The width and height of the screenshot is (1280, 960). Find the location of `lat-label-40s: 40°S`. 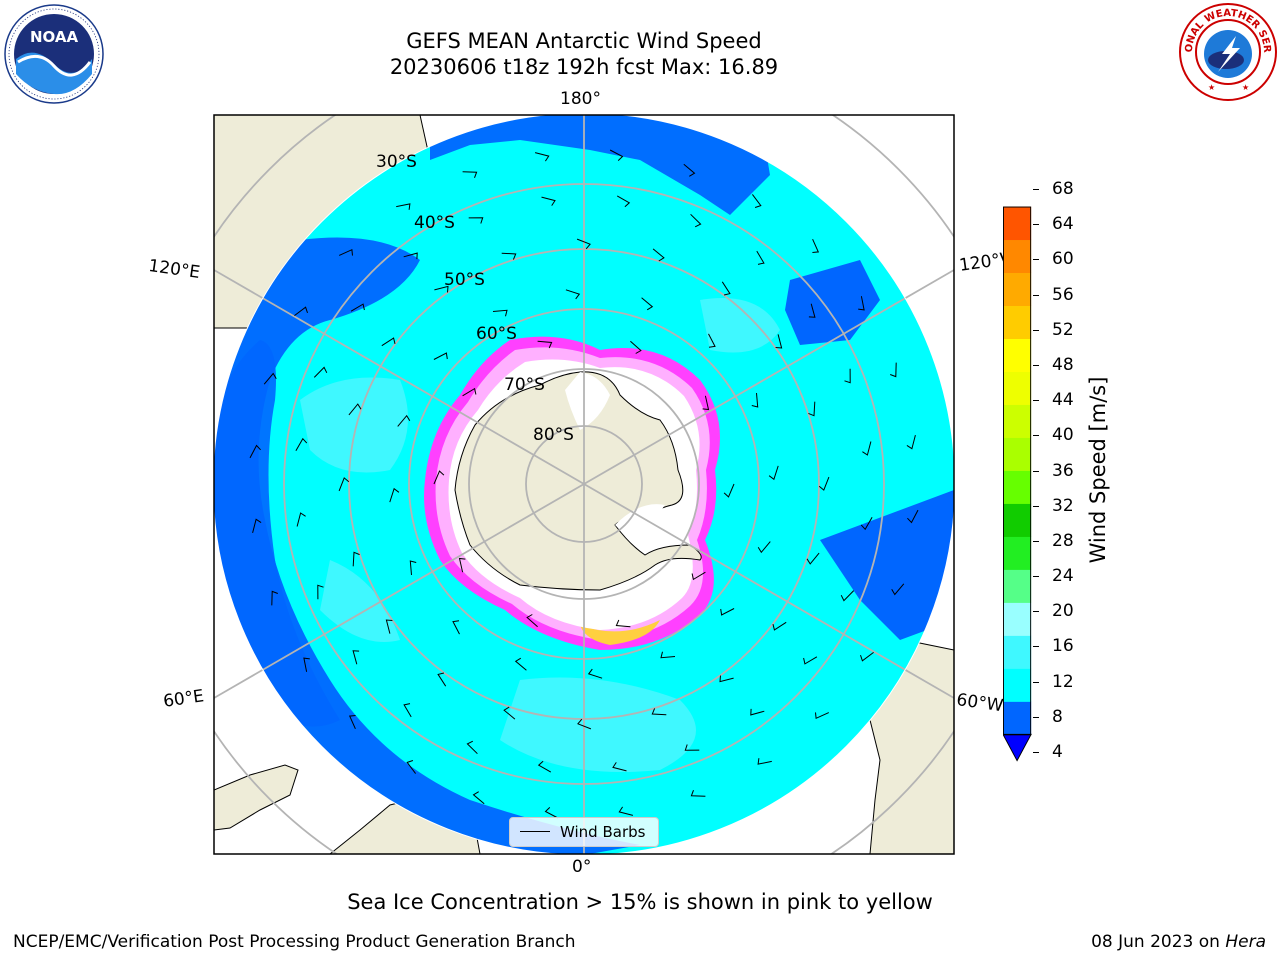

lat-label-40s: 40°S is located at coordinates (434, 223).